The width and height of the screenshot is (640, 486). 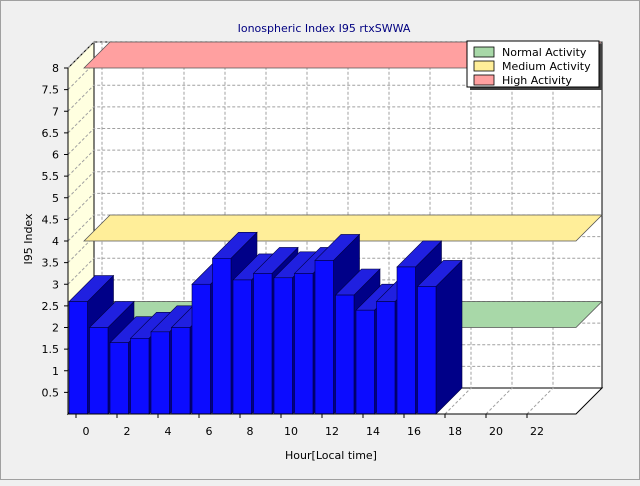 I want to click on y-tick-label: 3.5, so click(x=51, y=263).